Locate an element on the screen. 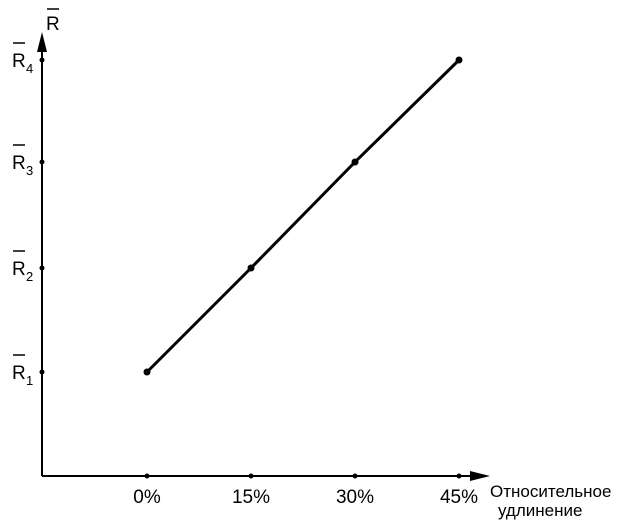  x-tick-label: 45% is located at coordinates (459, 497).